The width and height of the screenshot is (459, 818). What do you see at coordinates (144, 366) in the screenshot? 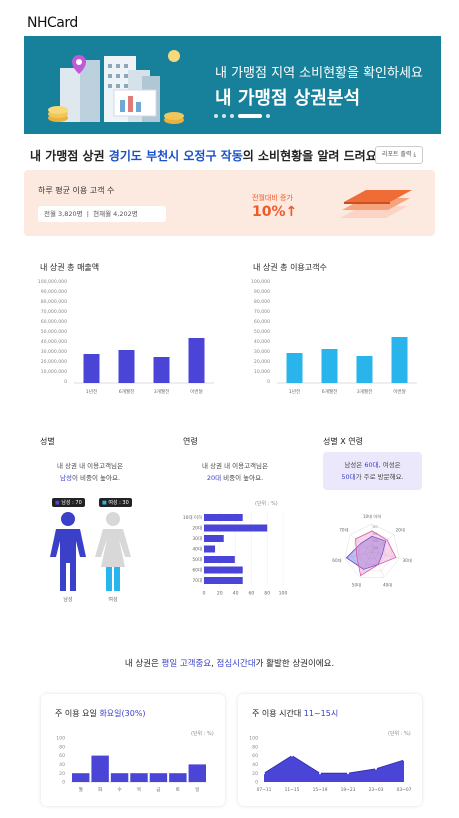
I see `sales-bar-chart: 1년전 6개월전 3개월전 이번달` at bounding box center [144, 366].